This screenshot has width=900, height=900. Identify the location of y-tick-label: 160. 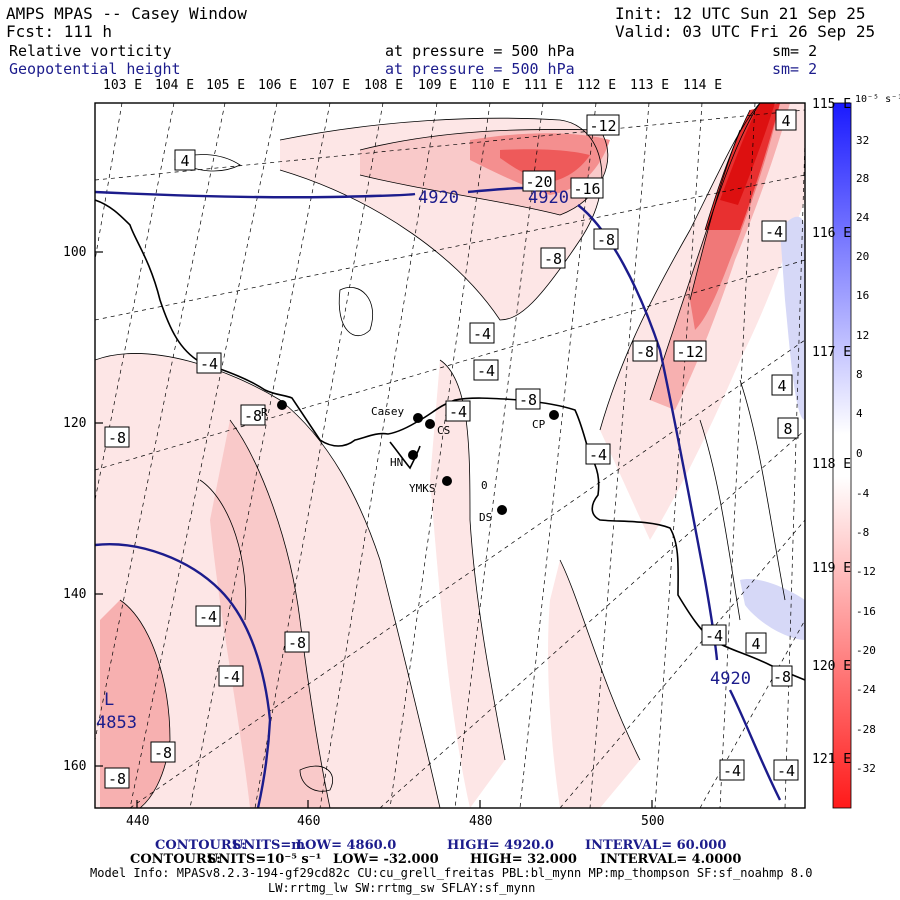
(75, 766).